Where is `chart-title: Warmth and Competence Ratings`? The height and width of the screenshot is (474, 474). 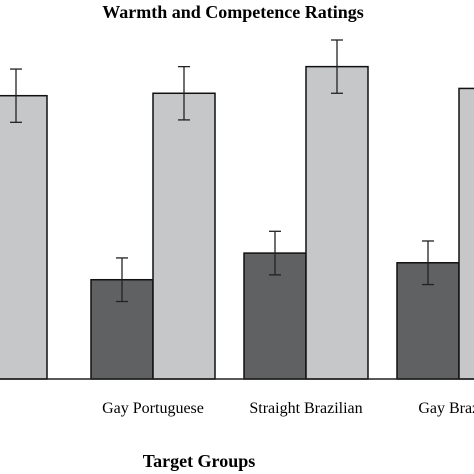
chart-title: Warmth and Competence Ratings is located at coordinates (233, 12).